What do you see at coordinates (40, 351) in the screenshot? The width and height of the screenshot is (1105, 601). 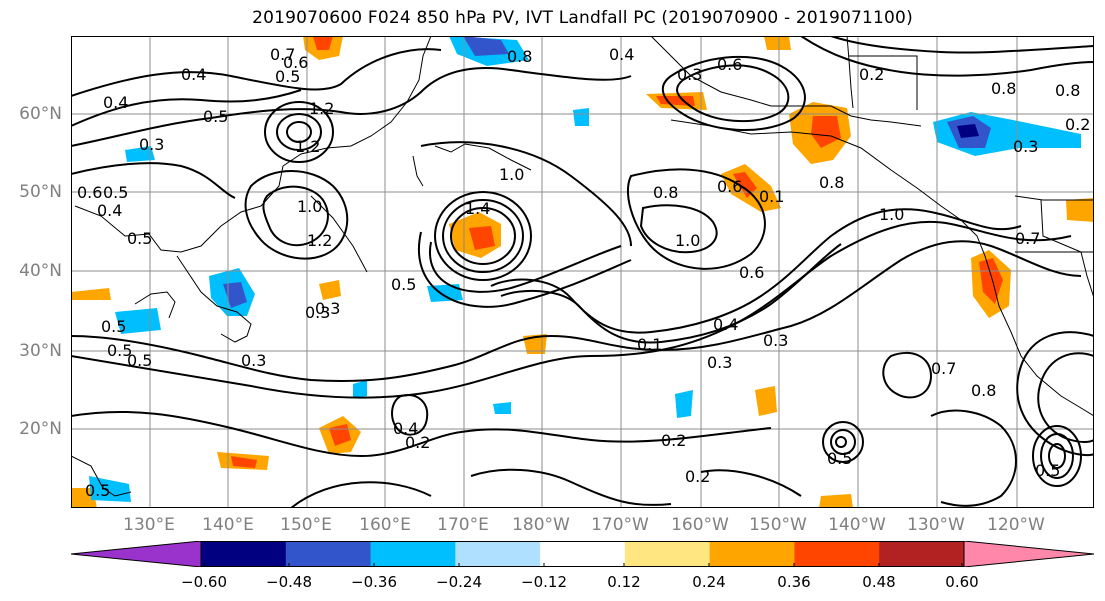 I see `lat-label-30n: 30°N` at bounding box center [40, 351].